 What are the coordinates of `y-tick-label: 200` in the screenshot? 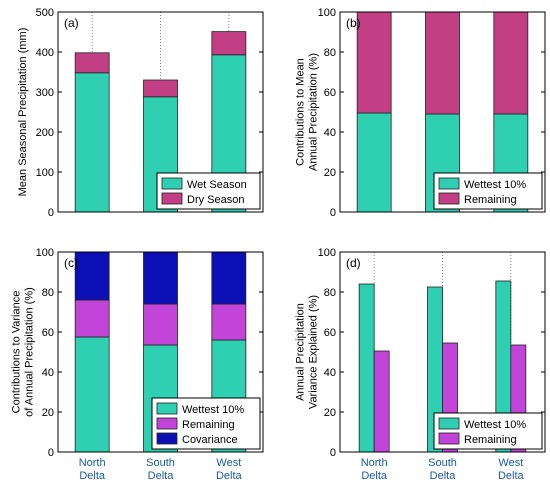 It's located at (45, 133).